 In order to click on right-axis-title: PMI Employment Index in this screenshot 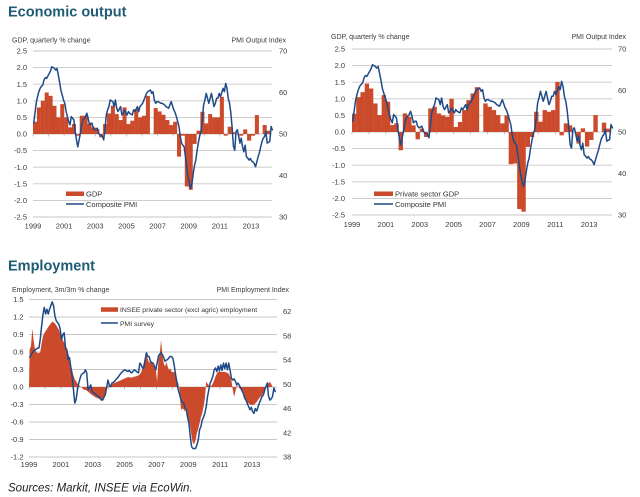, I will do `click(253, 290)`.